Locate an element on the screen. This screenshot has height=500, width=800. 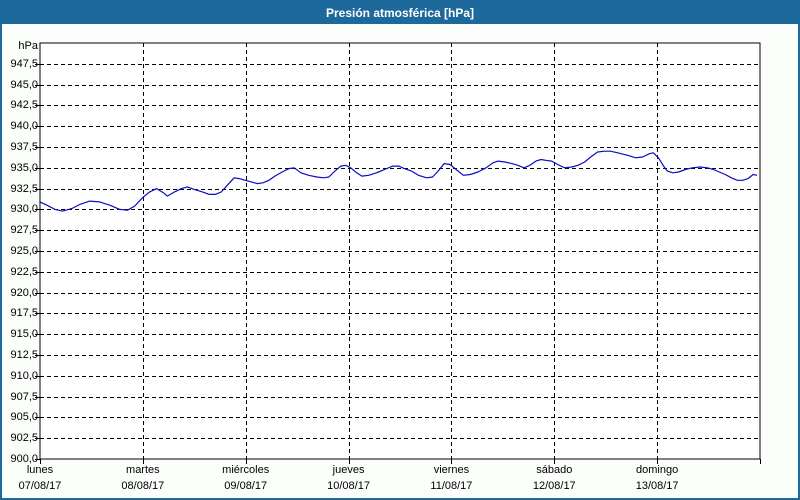
x-axis-date-label: 13/08/17 is located at coordinates (657, 486).